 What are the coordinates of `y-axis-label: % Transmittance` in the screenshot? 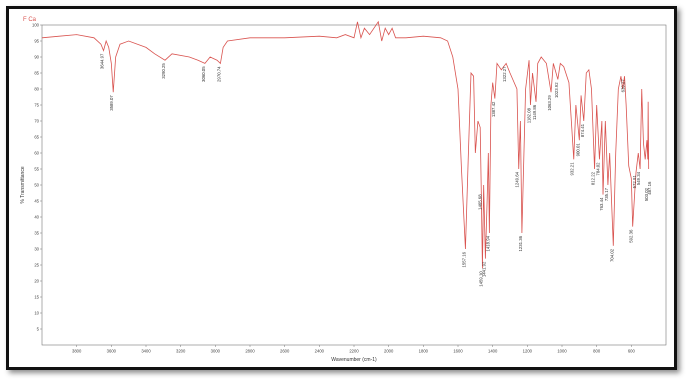 It's located at (23, 184).